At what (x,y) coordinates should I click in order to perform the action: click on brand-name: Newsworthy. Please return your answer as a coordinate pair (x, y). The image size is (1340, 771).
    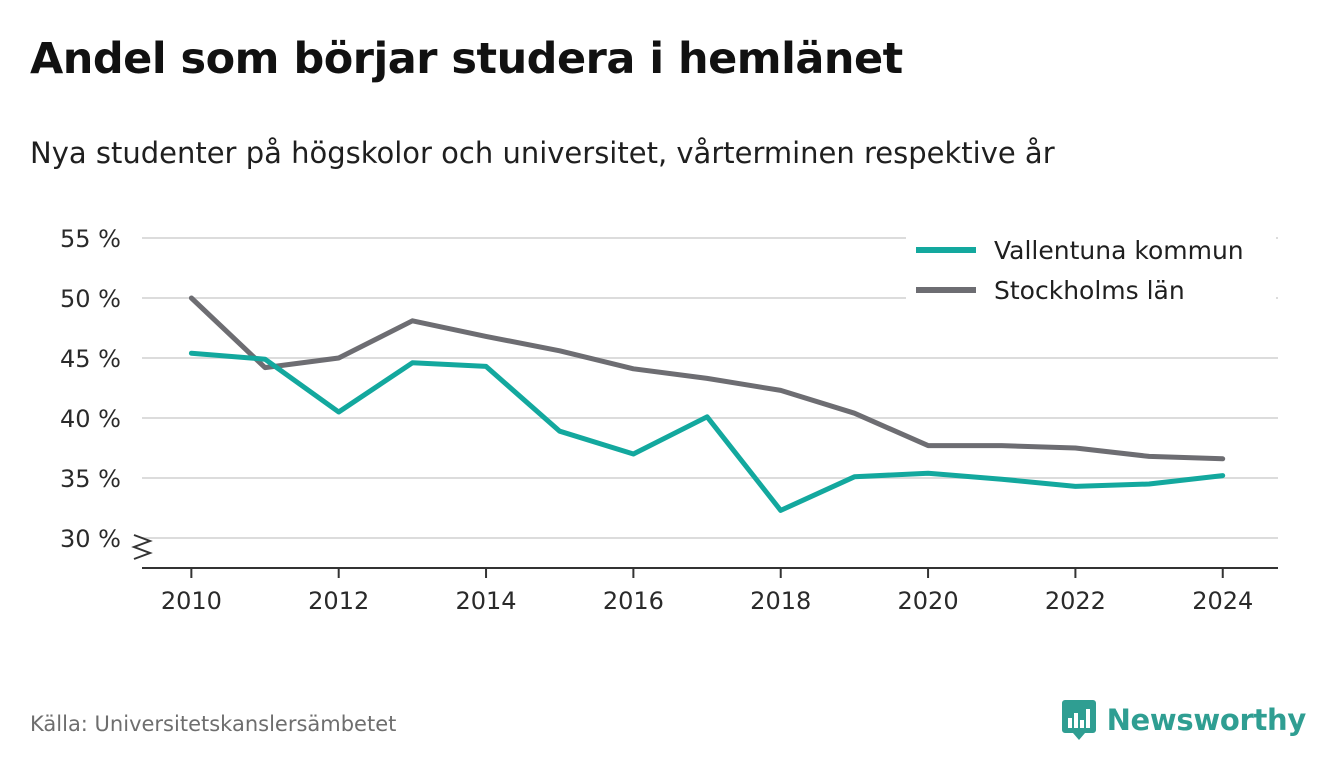
    Looking at the image, I should click on (1206, 720).